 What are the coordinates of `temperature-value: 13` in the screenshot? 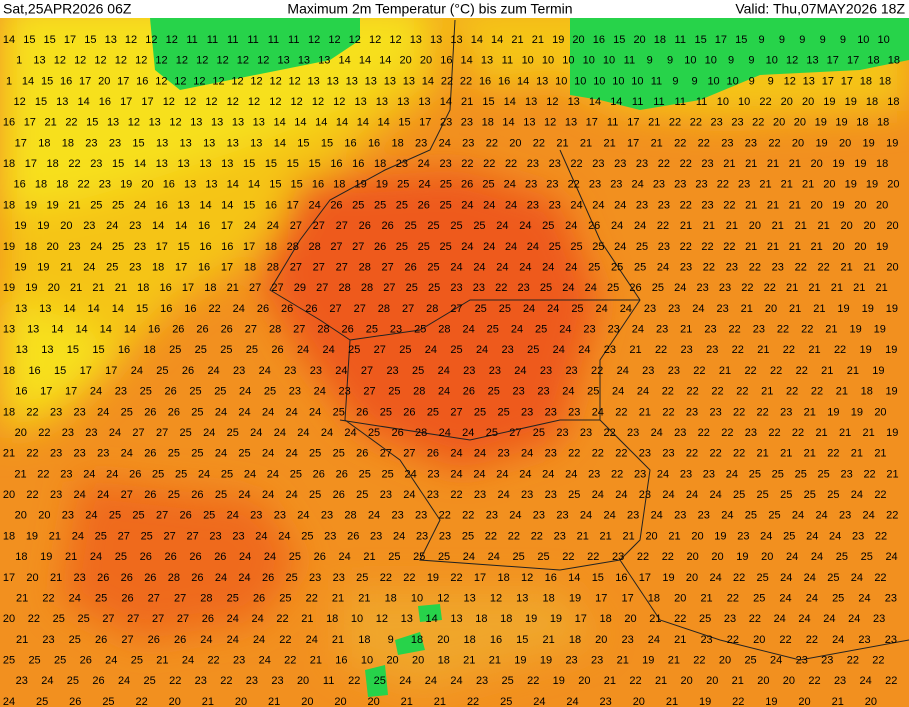 It's located at (409, 81).